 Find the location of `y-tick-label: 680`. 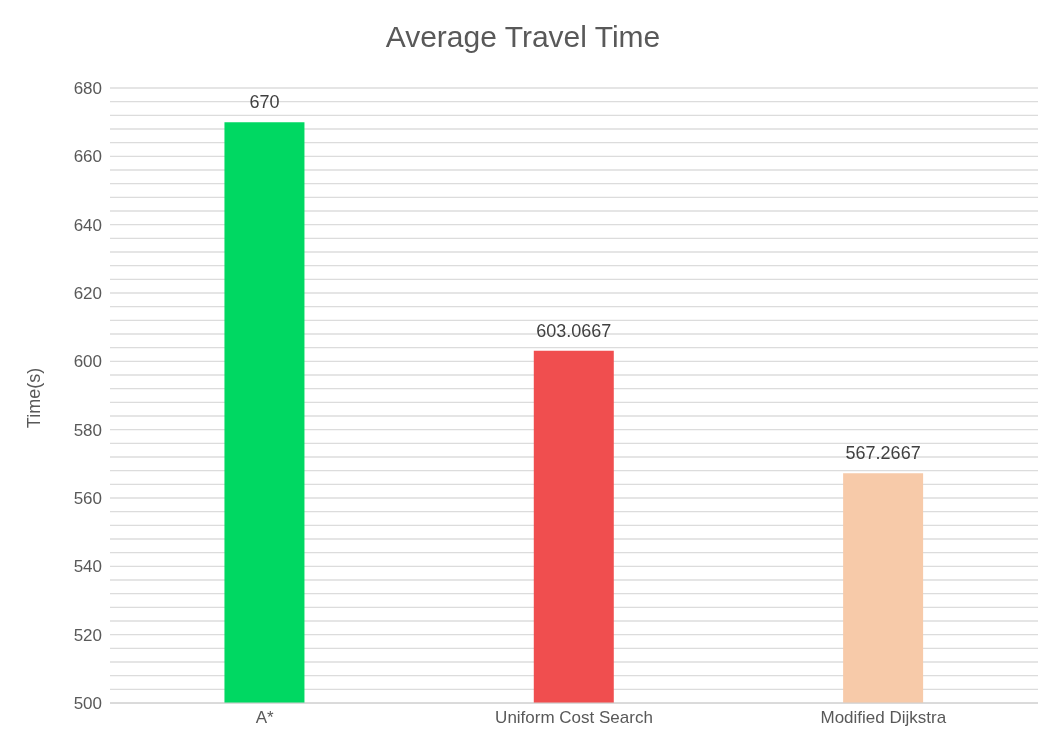

y-tick-label: 680 is located at coordinates (87, 89).